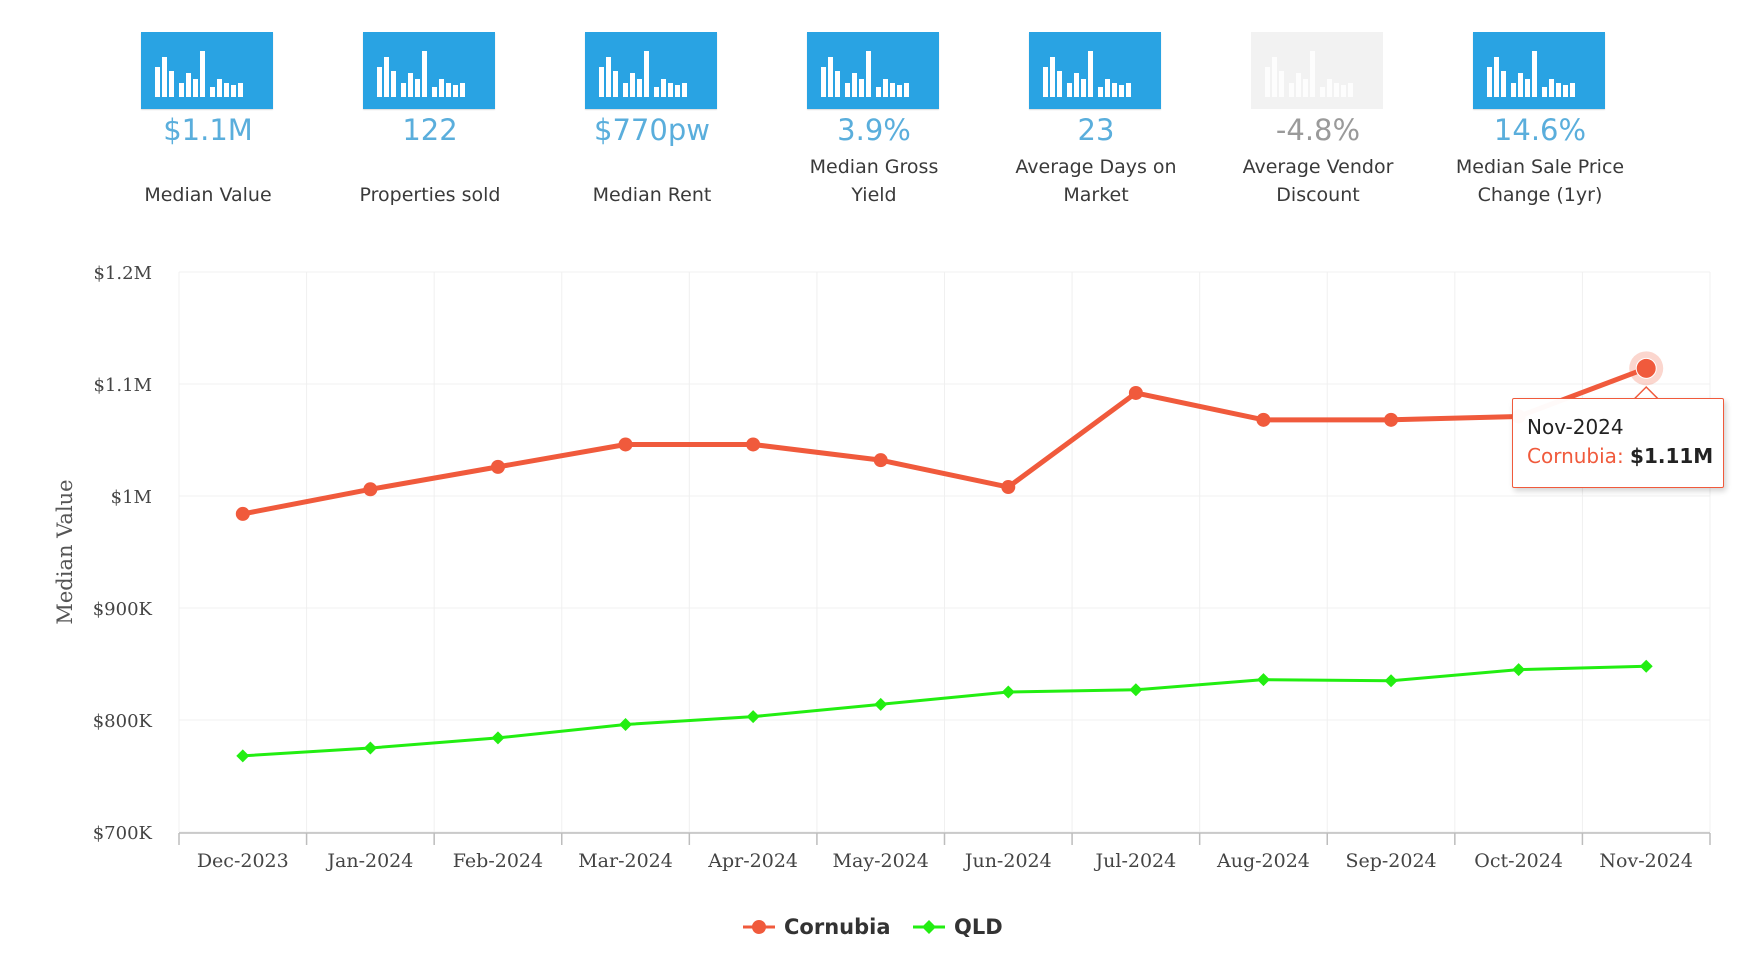 The height and width of the screenshot is (973, 1749). I want to click on stat-value: -4.8%, so click(1318, 130).